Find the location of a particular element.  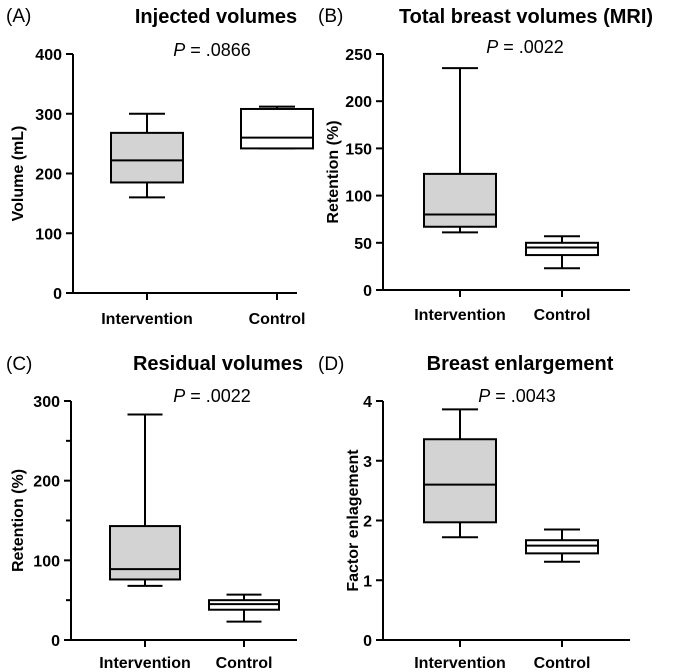

p-value-annotation: P = .0043 is located at coordinates (517, 396).